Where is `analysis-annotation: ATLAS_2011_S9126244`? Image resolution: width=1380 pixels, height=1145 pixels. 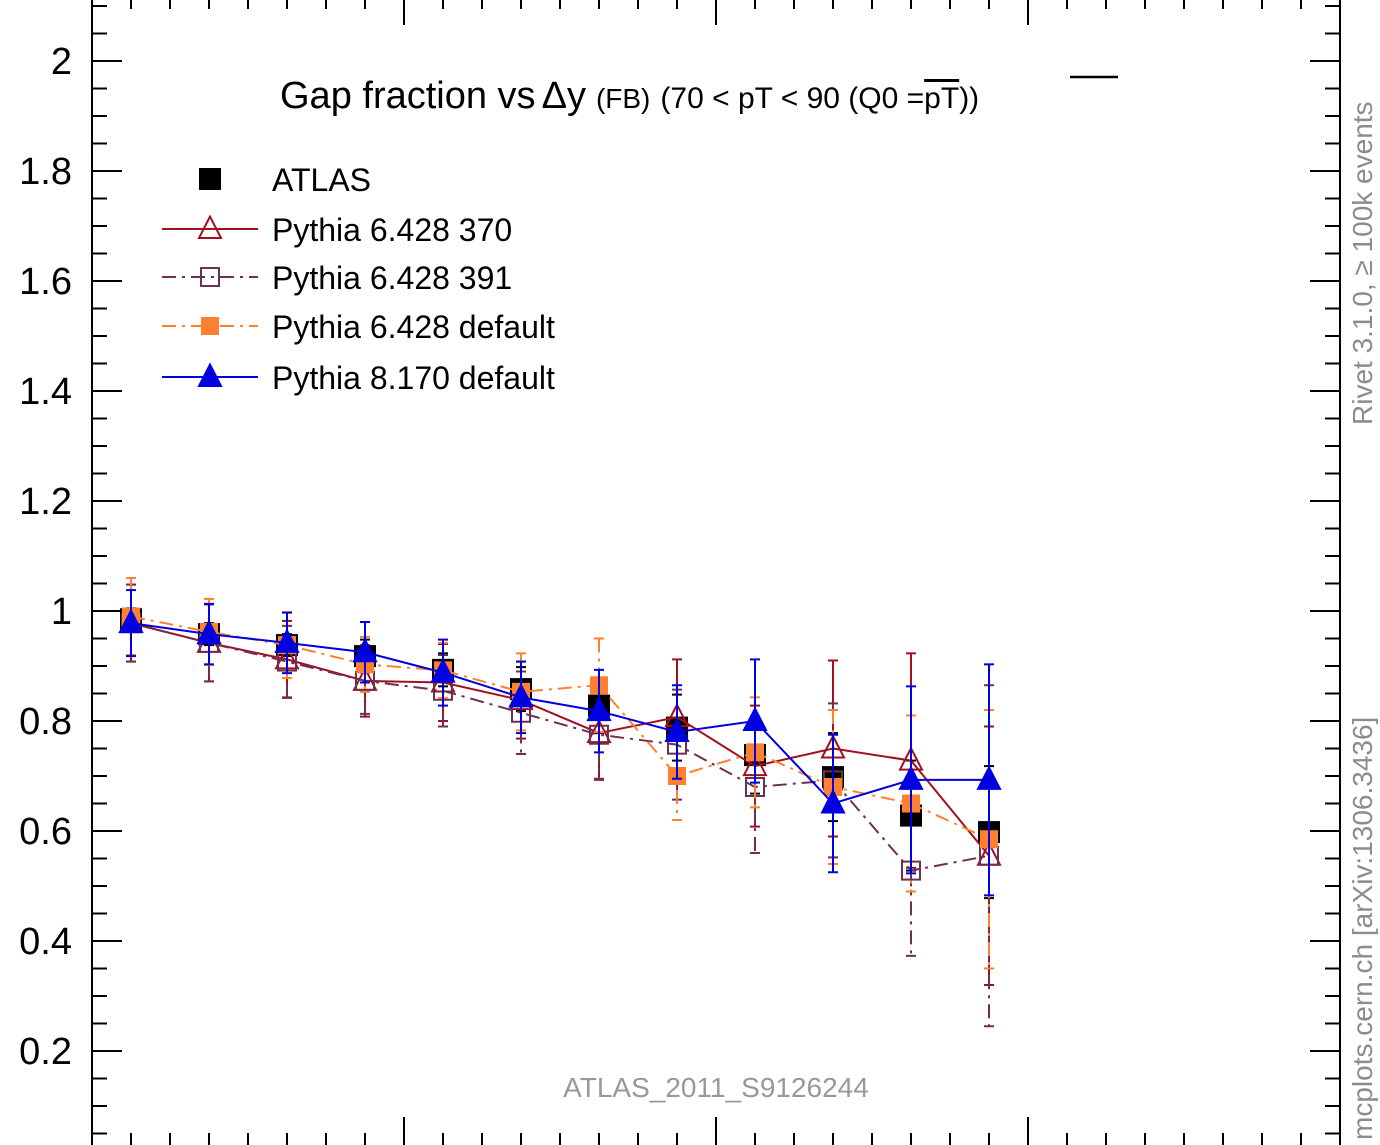 analysis-annotation: ATLAS_2011_S9126244 is located at coordinates (716, 1087).